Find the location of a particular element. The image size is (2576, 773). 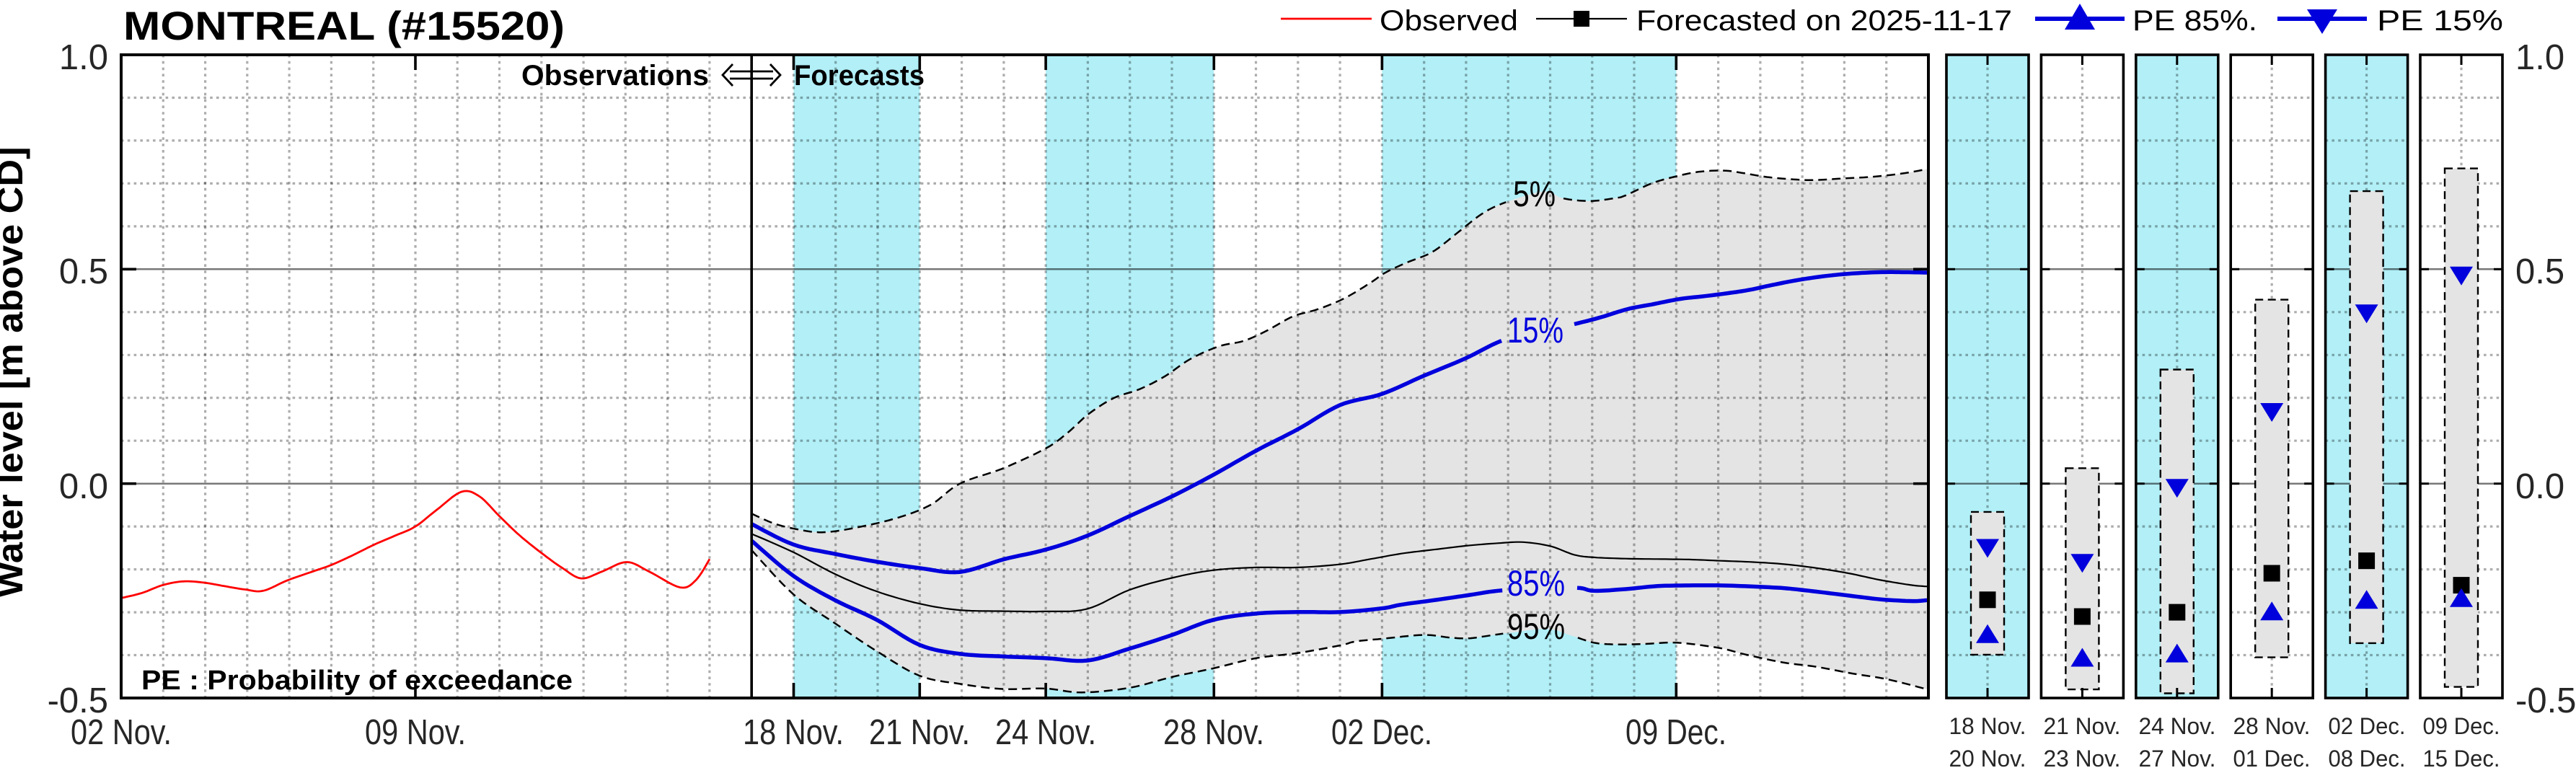

svg-text: 15 Dec. is located at coordinates (2461, 758).